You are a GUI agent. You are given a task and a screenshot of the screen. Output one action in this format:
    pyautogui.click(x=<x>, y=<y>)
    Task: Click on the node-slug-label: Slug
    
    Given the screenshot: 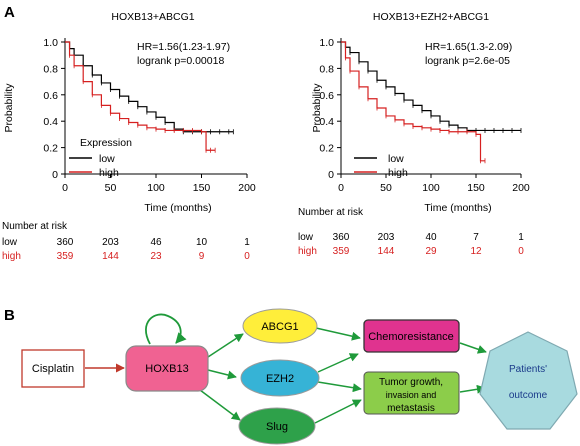 What is the action you would take?
    pyautogui.click(x=277, y=427)
    